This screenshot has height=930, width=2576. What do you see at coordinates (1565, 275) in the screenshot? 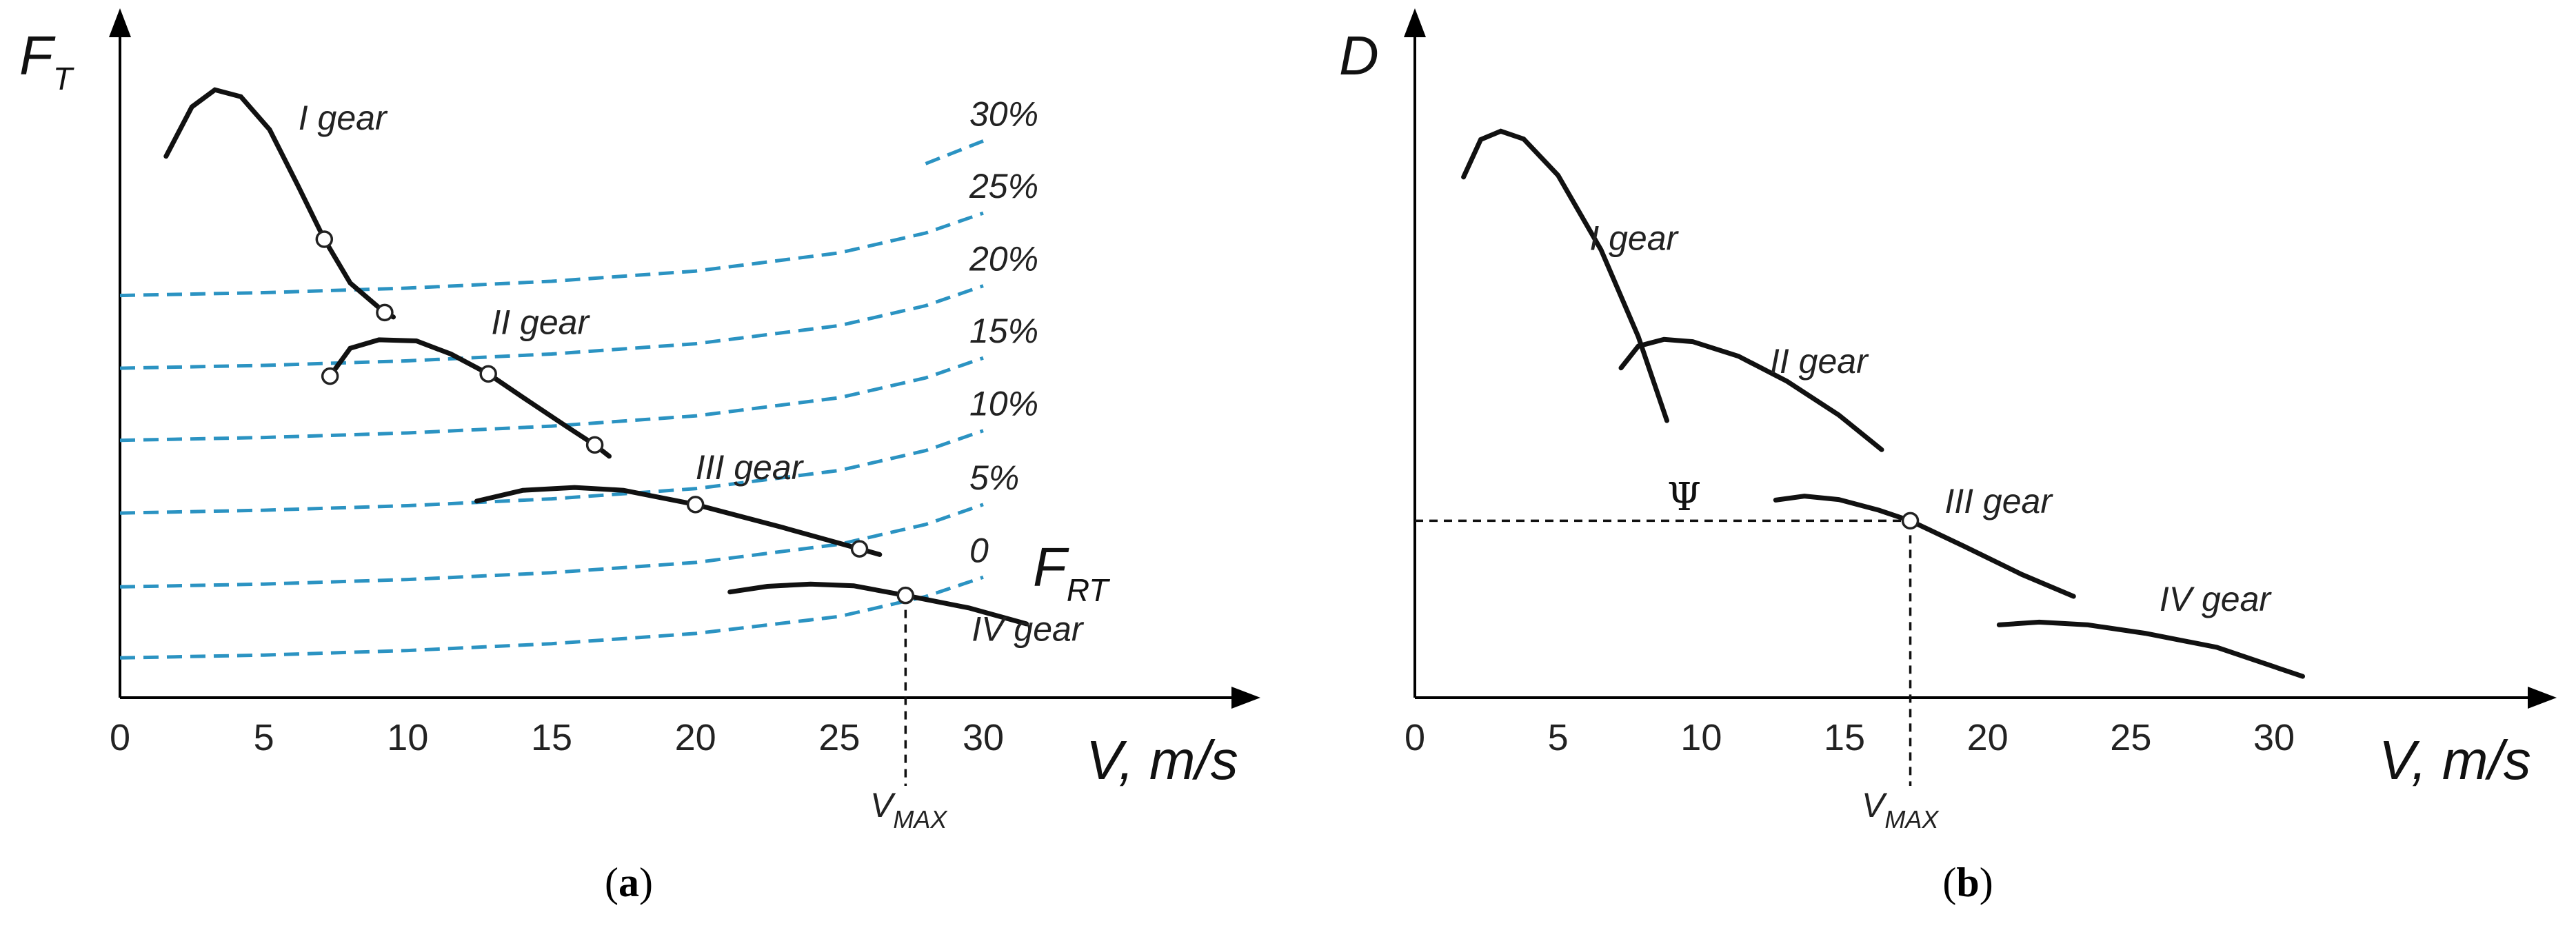
I see `panel-b-gear-curve-i-gear` at bounding box center [1565, 275].